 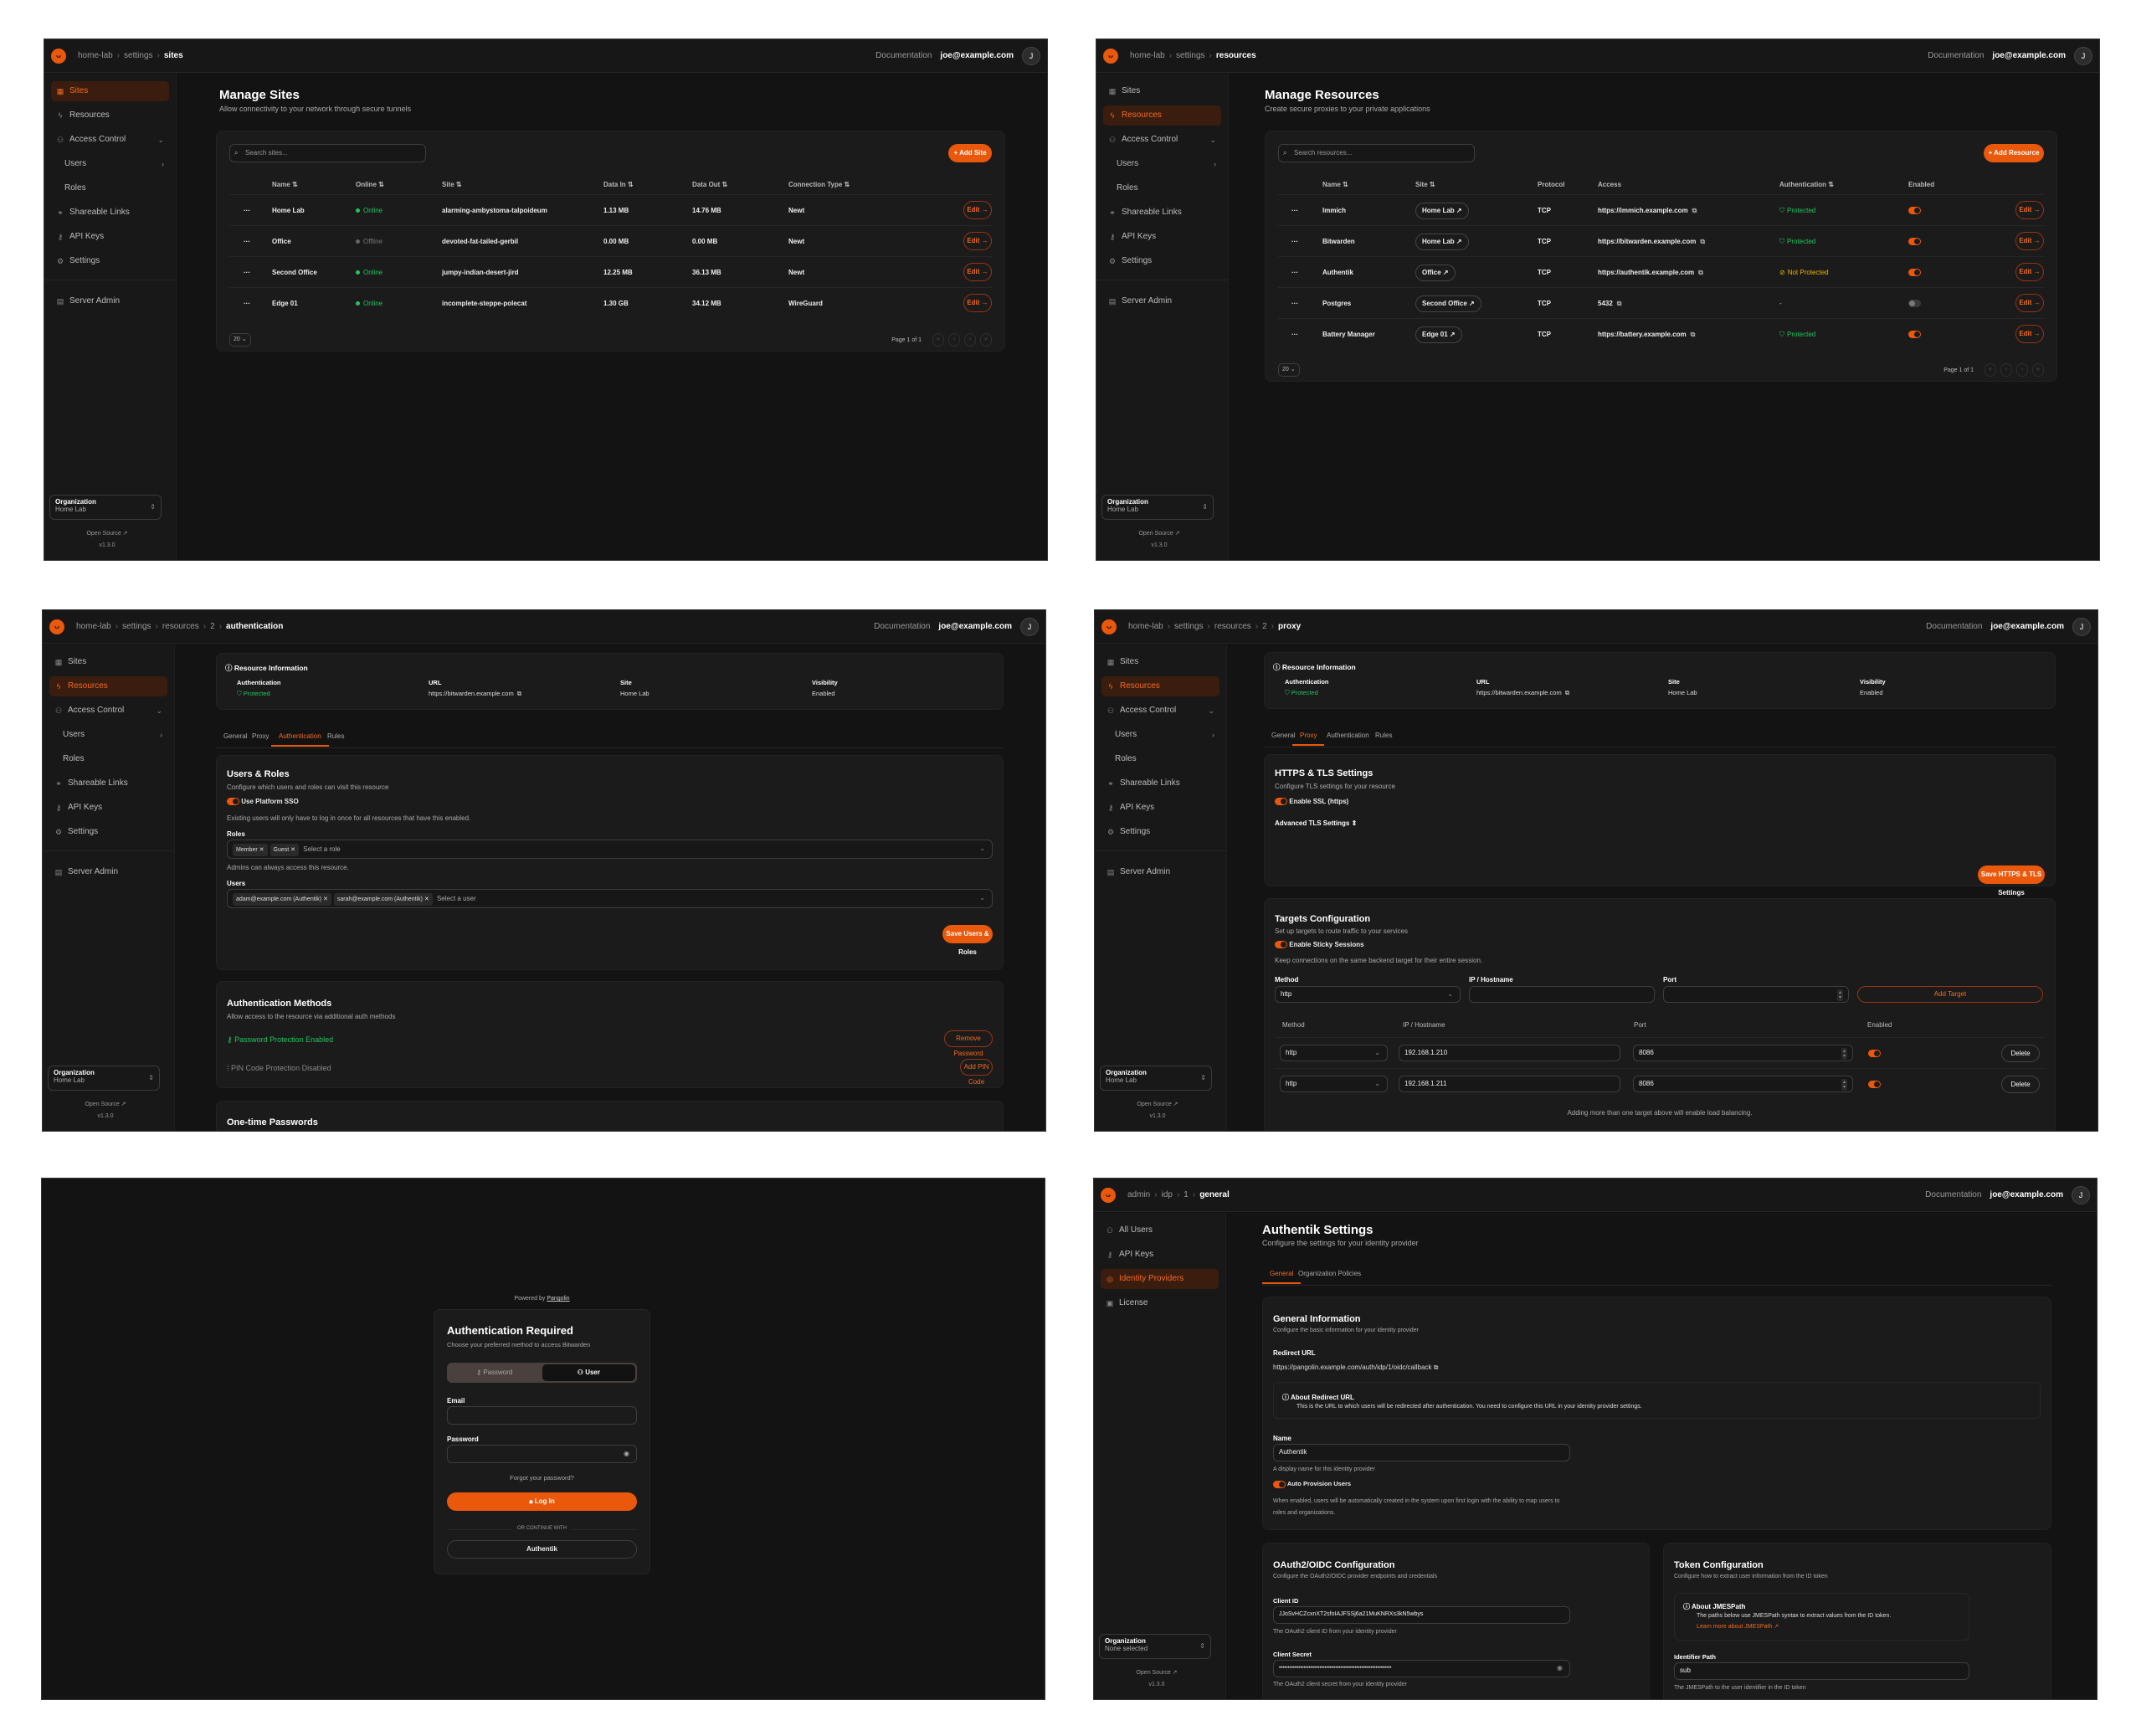 I want to click on remove-password-button: Remove Password, so click(x=969, y=1043).